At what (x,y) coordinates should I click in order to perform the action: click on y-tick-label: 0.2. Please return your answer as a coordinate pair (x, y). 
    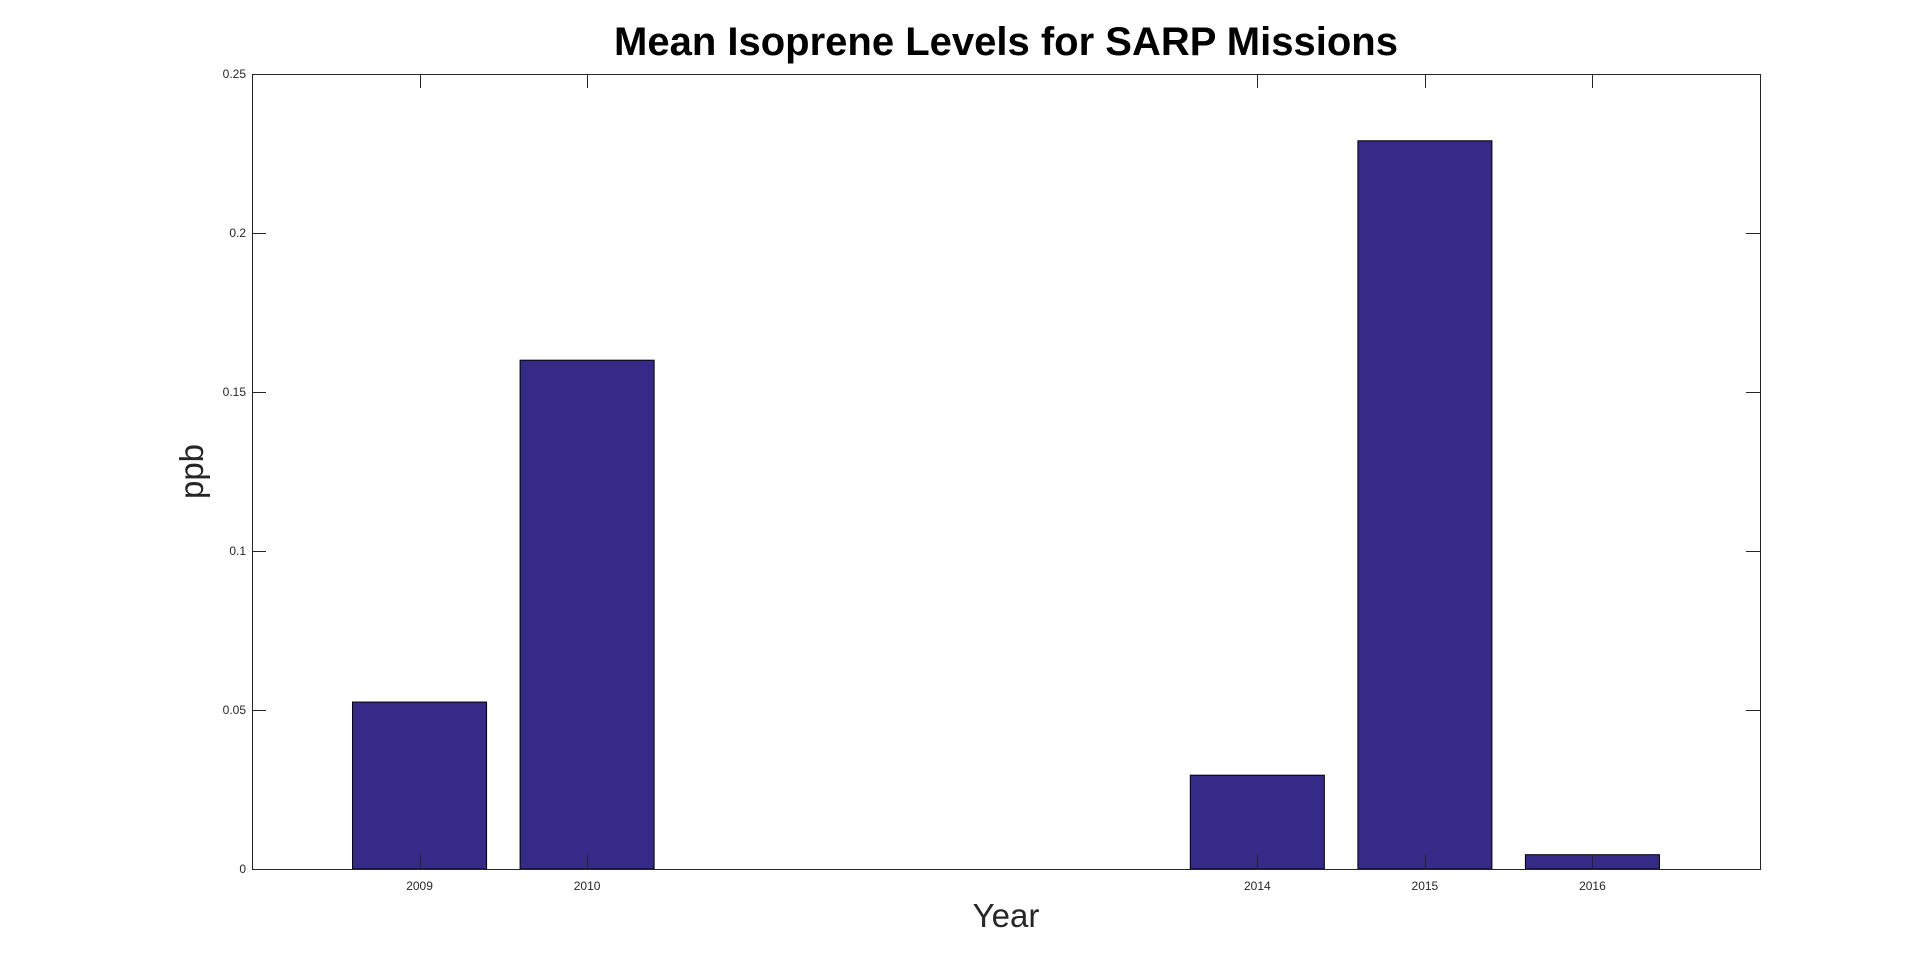
    Looking at the image, I should click on (237, 233).